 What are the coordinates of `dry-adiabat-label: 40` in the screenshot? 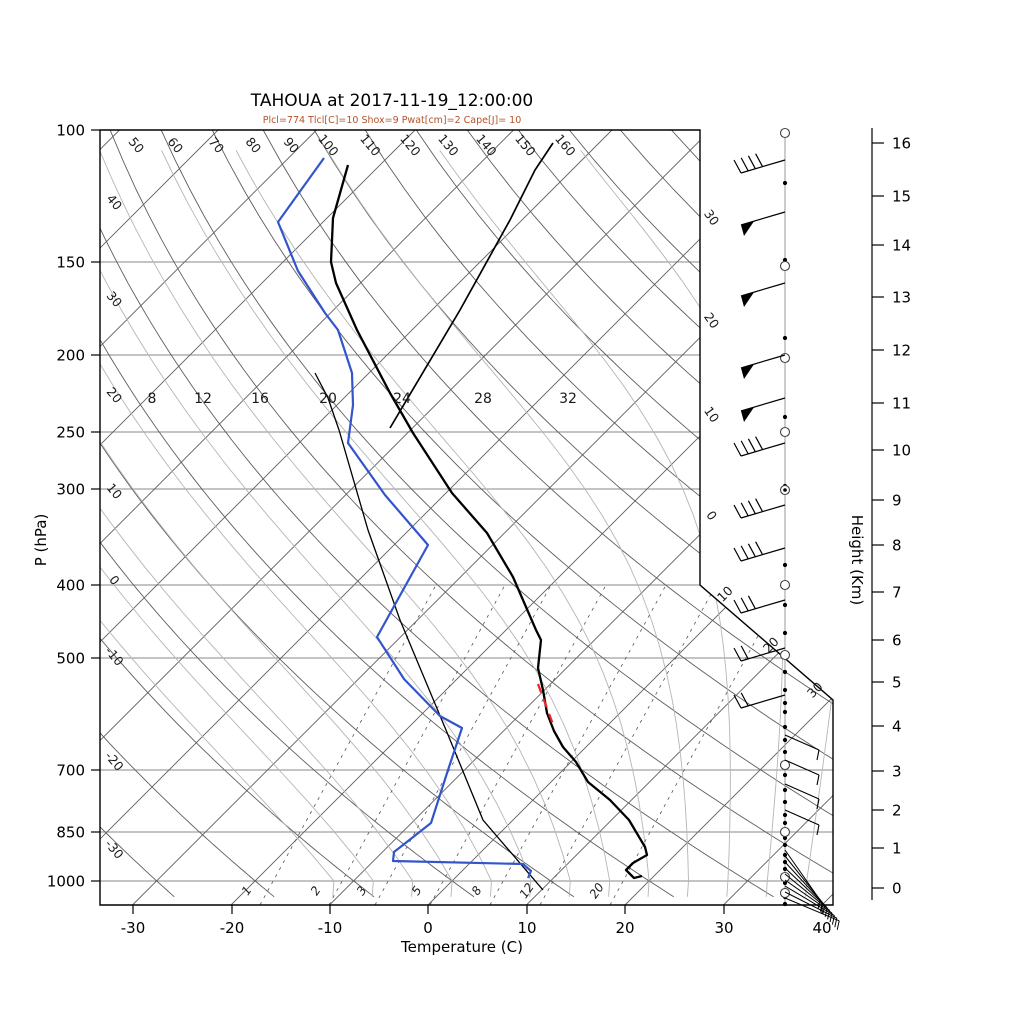 It's located at (115, 202).